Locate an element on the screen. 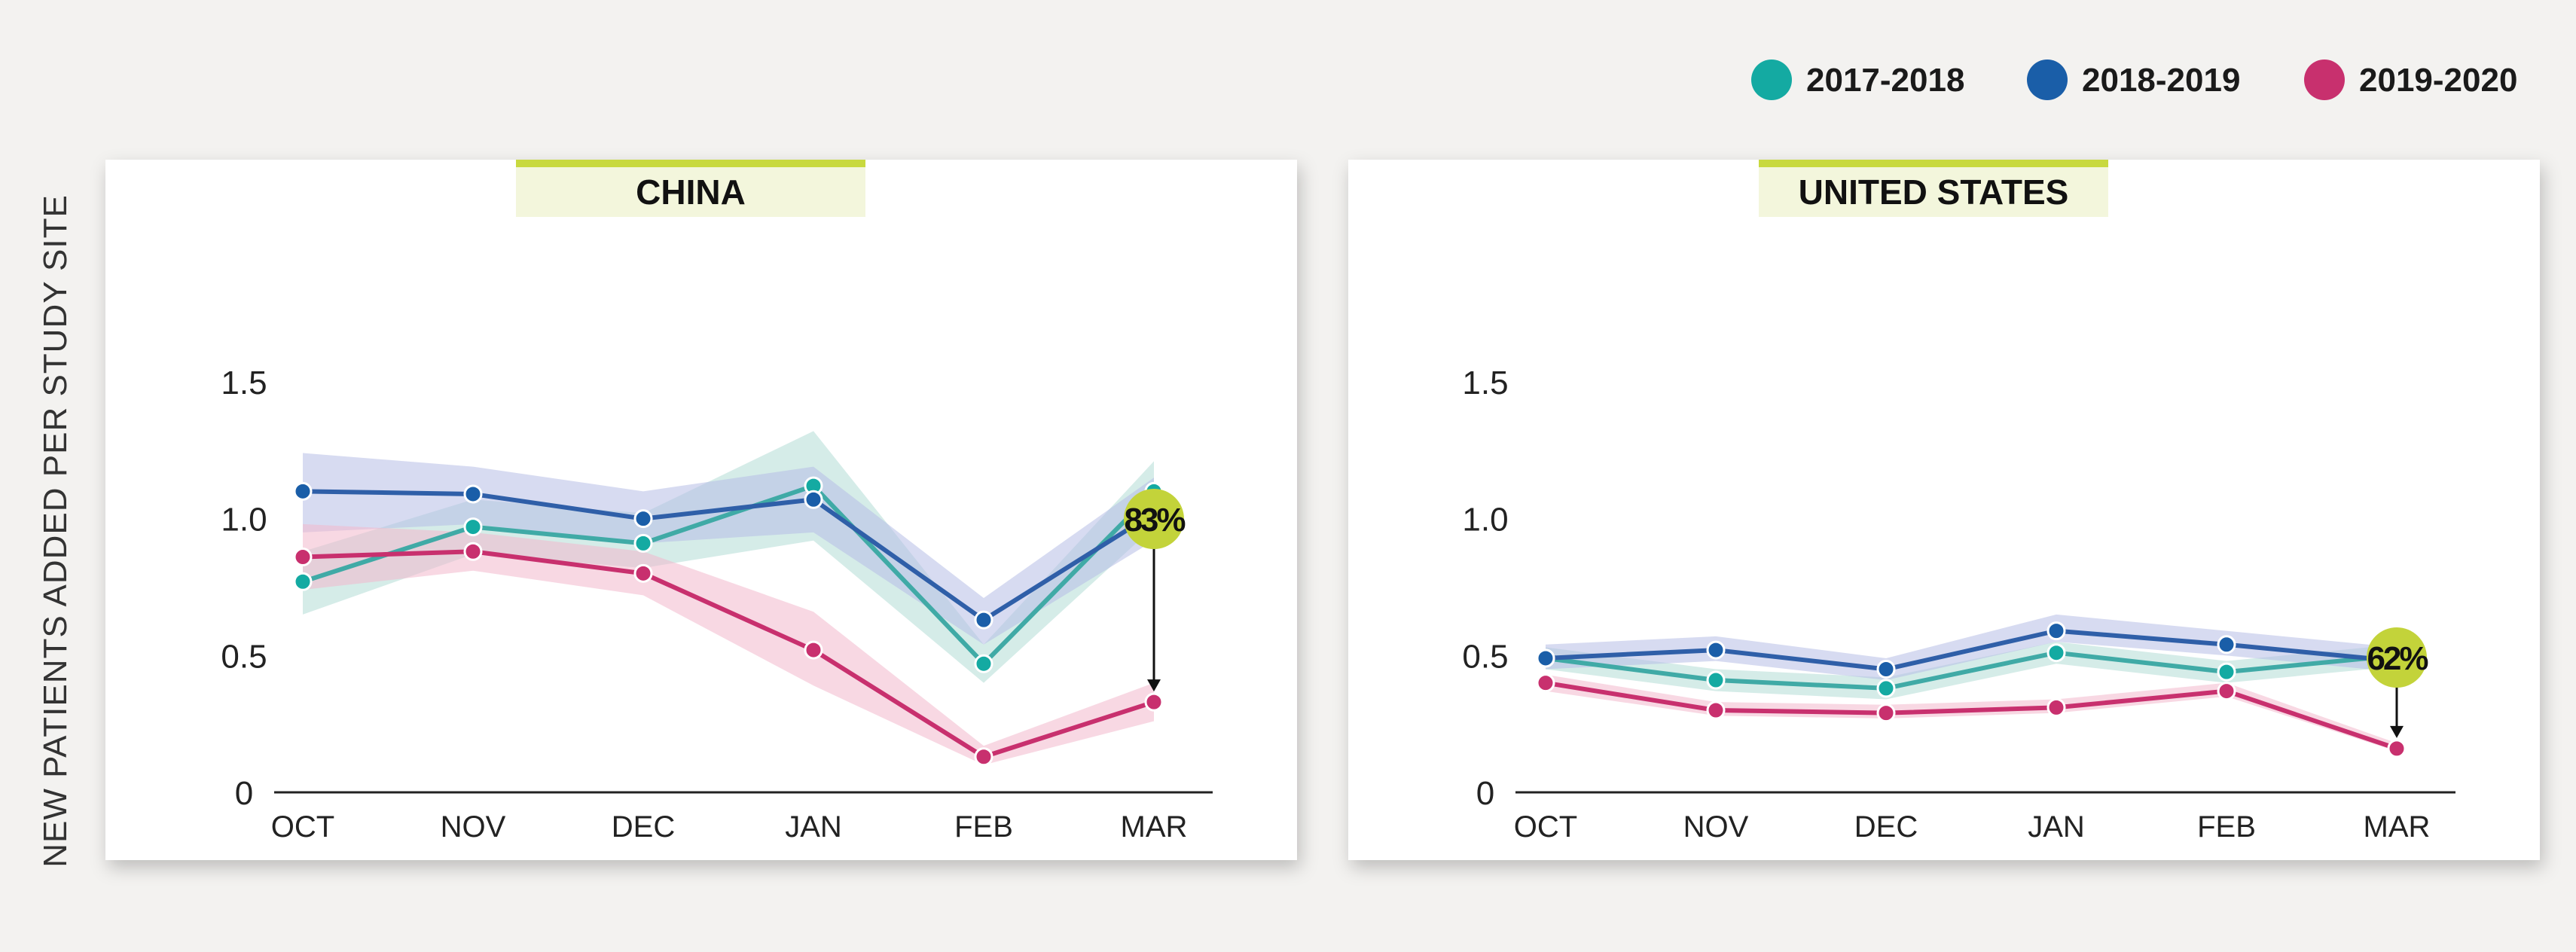 The image size is (2576, 952). legend-label: 2018-2019 is located at coordinates (2161, 80).